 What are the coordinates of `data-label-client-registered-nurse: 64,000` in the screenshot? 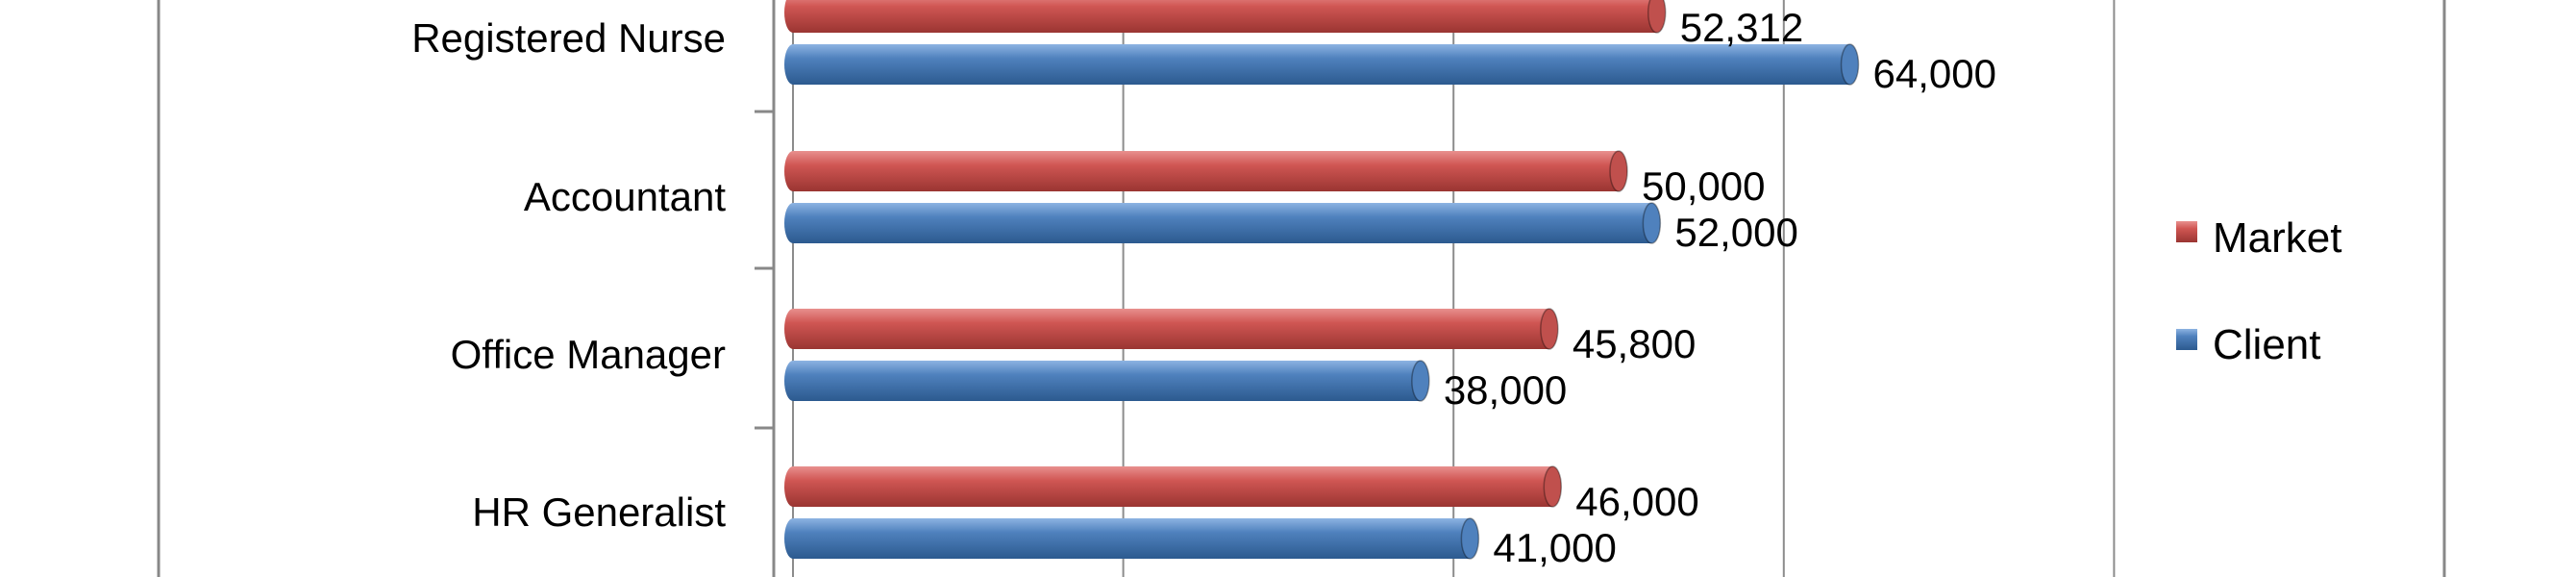 It's located at (1935, 74).